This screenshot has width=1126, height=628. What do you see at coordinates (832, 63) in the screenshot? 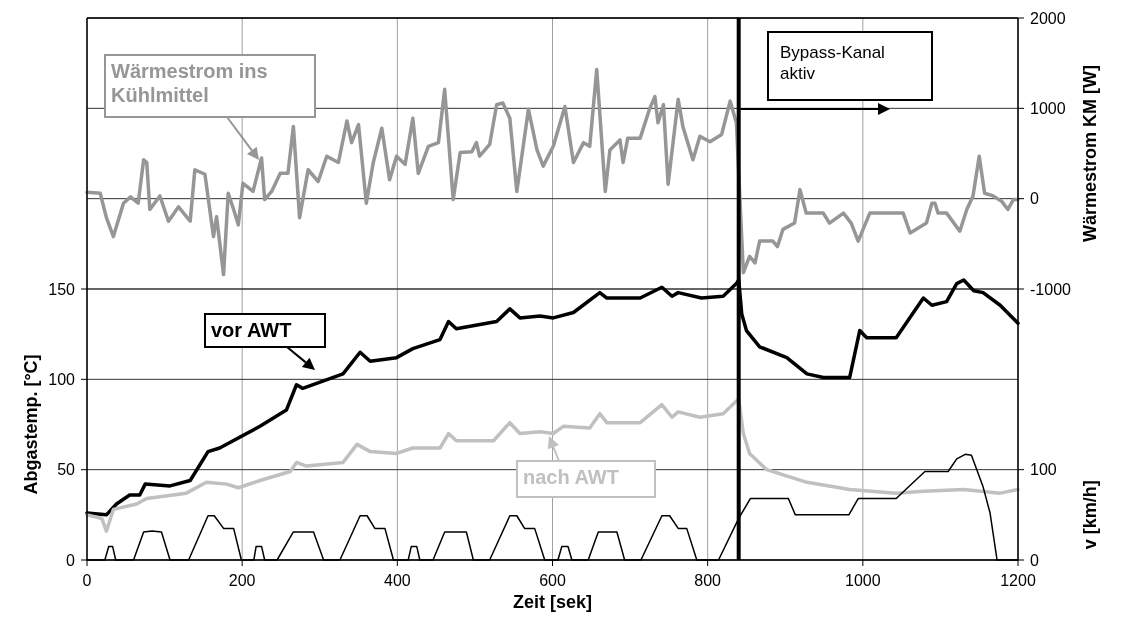
I see `ref-line-label: Bypass-Kanal aktiv` at bounding box center [832, 63].